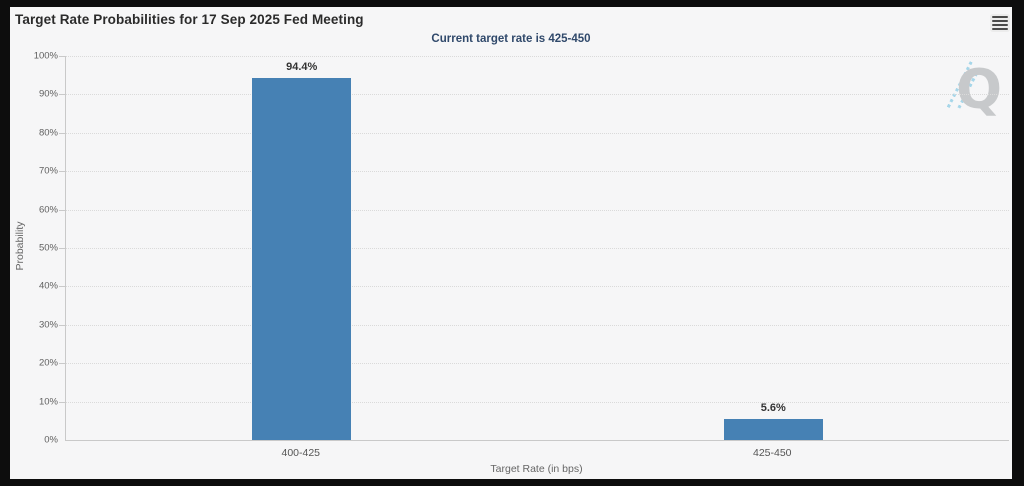  I want to click on y-tick-label: 0%, so click(51, 440).